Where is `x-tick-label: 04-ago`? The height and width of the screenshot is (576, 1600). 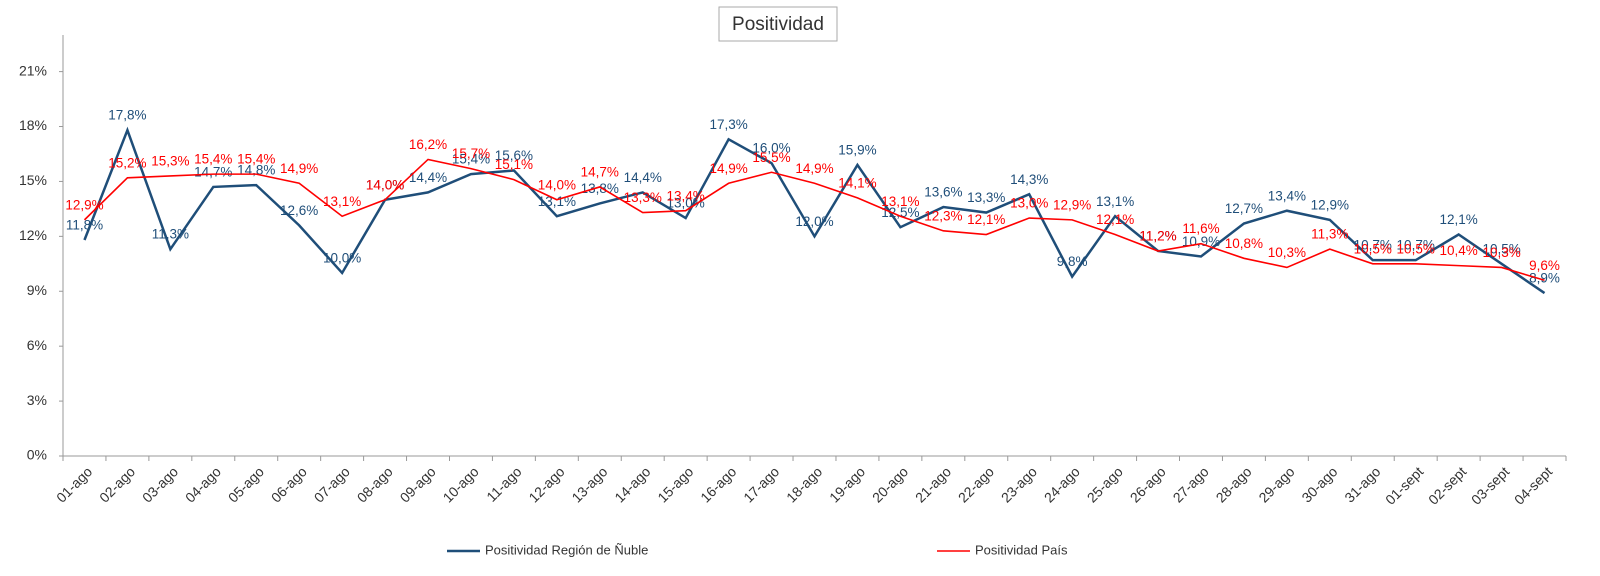 x-tick-label: 04-ago is located at coordinates (203, 484).